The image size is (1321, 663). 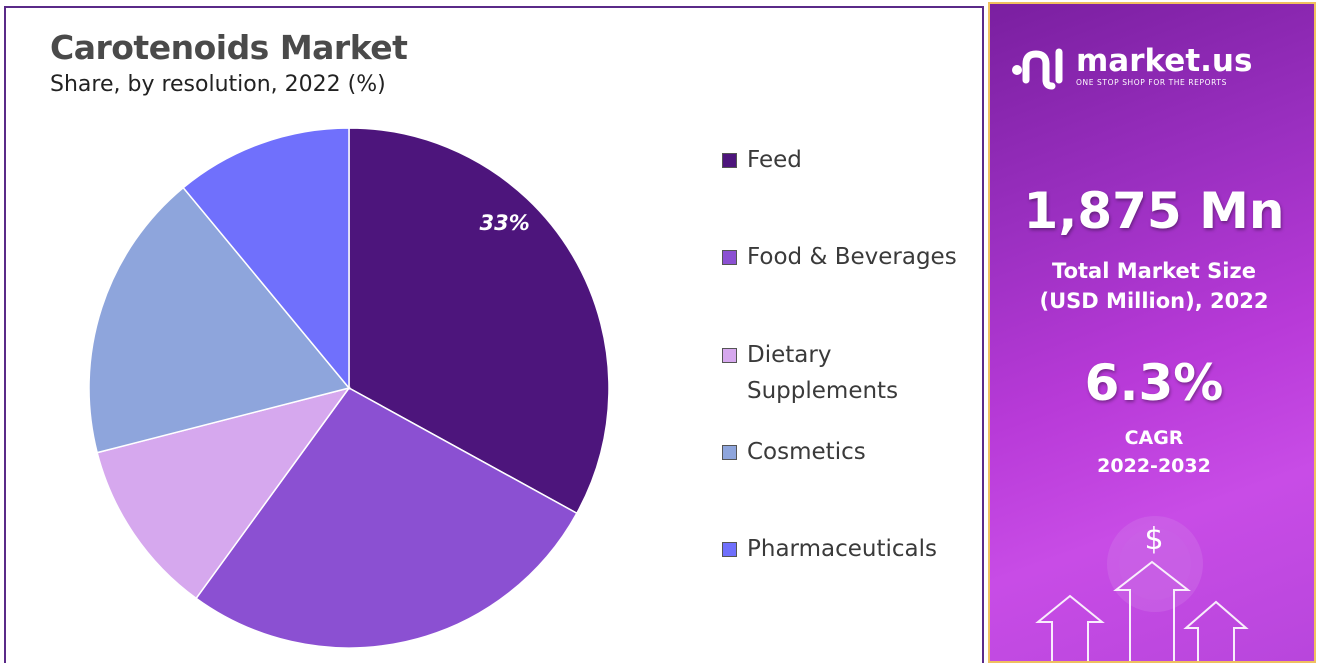 I want to click on legend-item: Dietary Supplements, so click(x=810, y=373).